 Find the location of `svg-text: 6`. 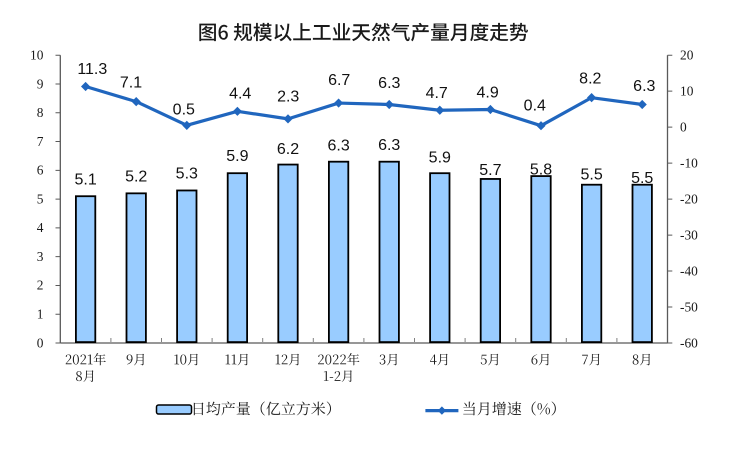

svg-text: 6 is located at coordinates (40, 170).